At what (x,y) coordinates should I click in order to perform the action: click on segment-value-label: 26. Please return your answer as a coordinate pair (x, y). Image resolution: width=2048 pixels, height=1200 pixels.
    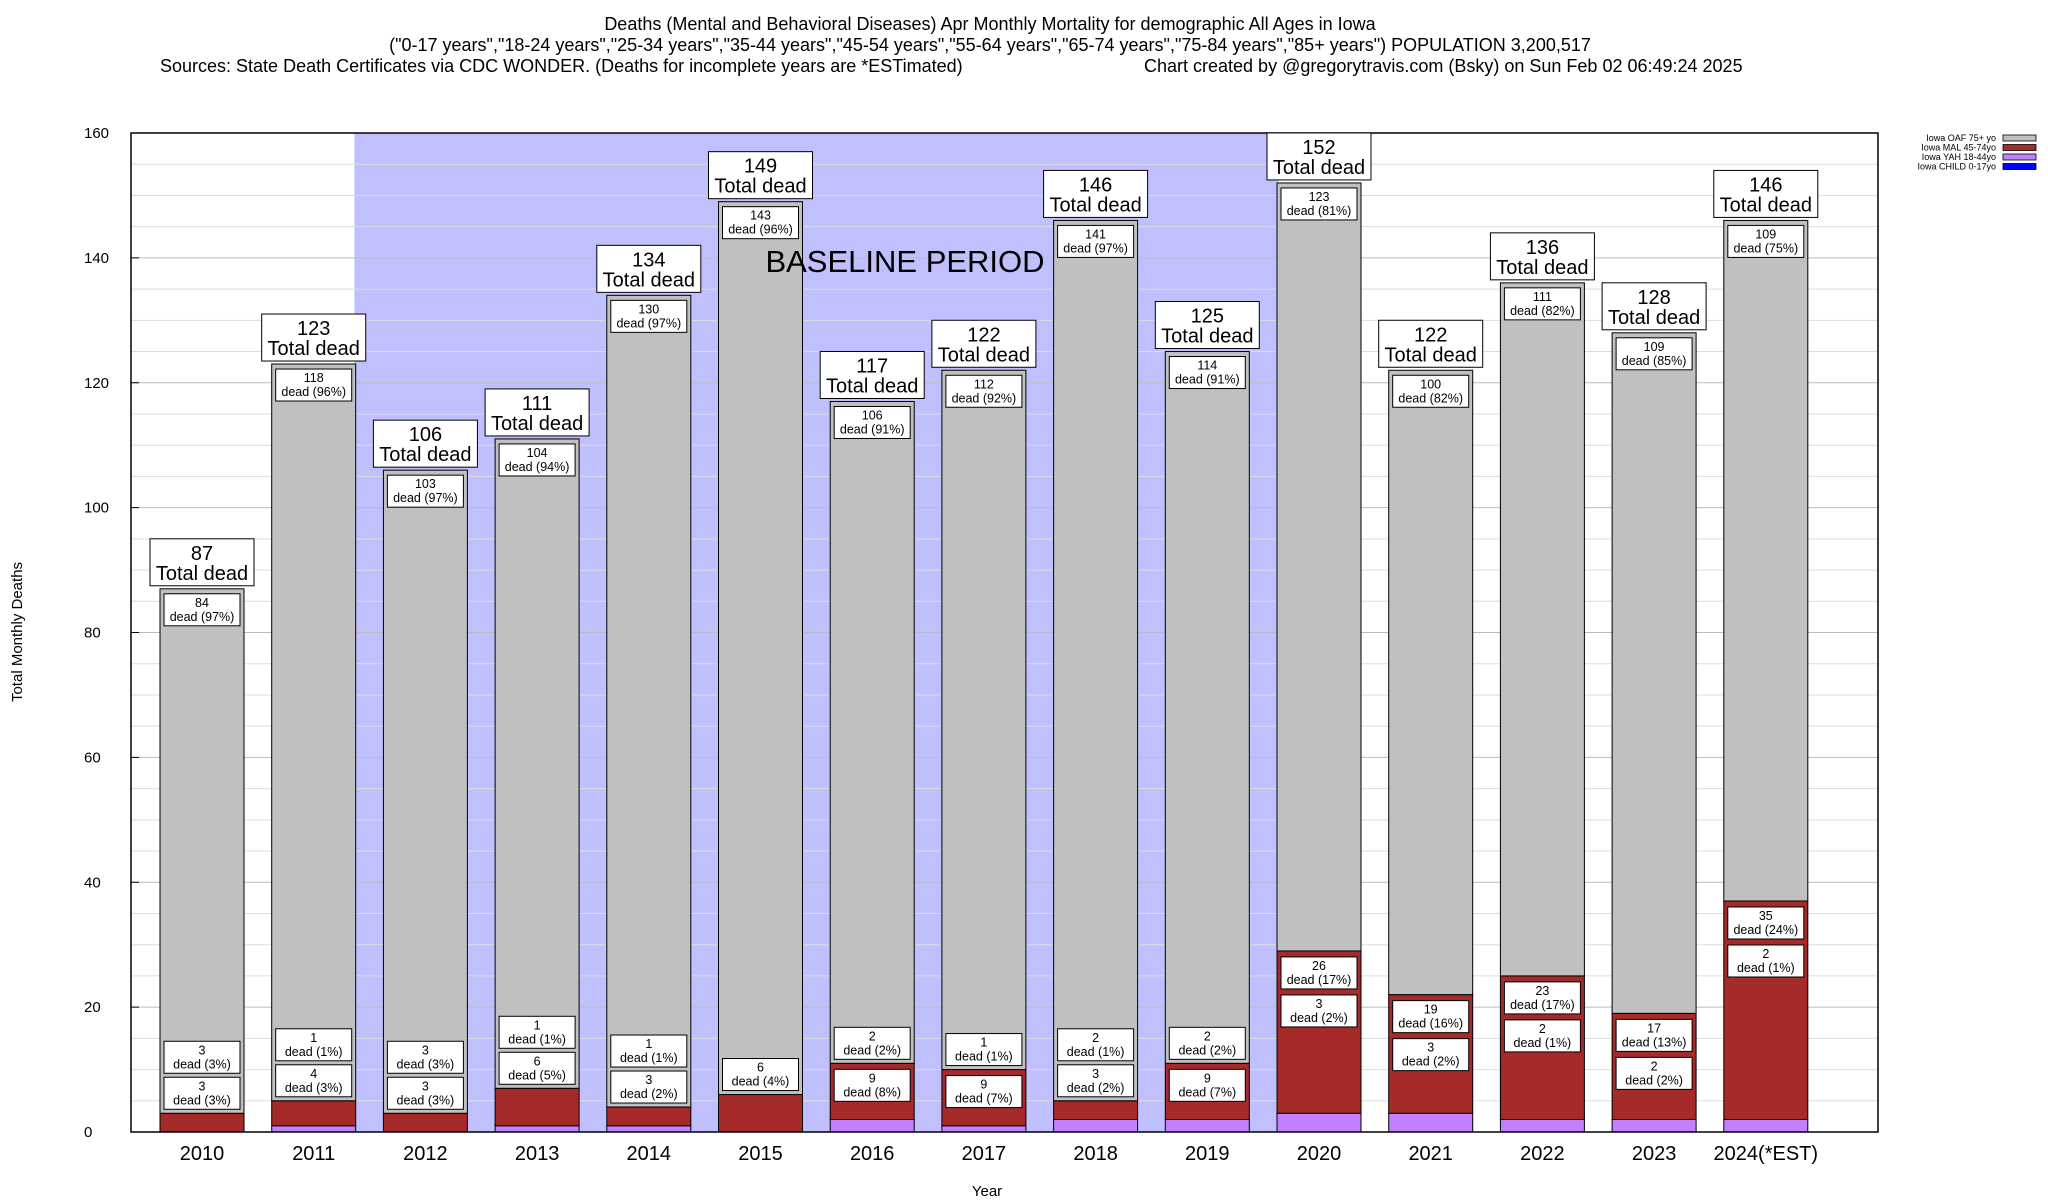
    Looking at the image, I should click on (1319, 966).